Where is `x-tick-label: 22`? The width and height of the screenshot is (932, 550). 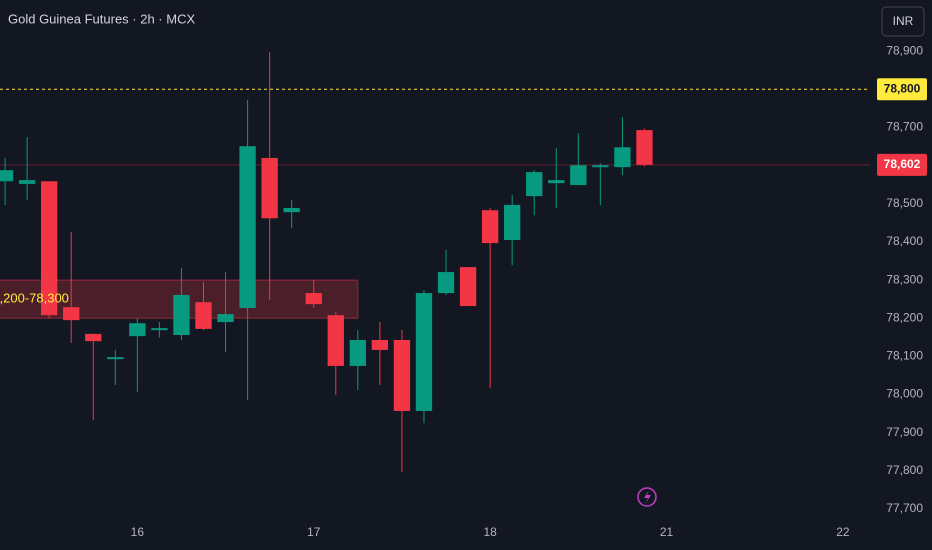 x-tick-label: 22 is located at coordinates (843, 532).